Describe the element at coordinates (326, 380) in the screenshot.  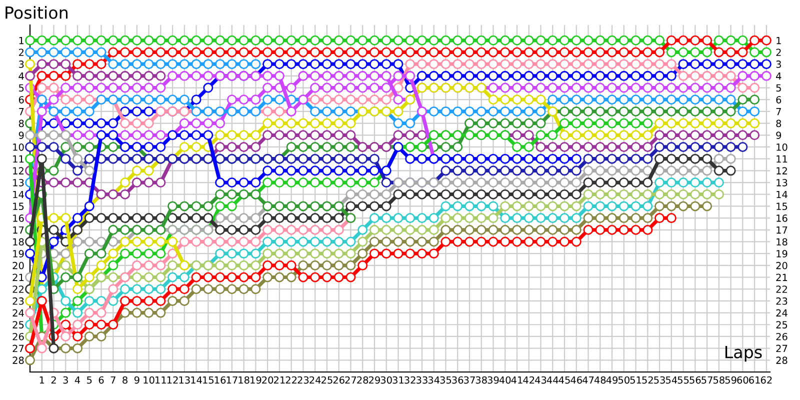
I see `x-tick-label: 25` at that location.